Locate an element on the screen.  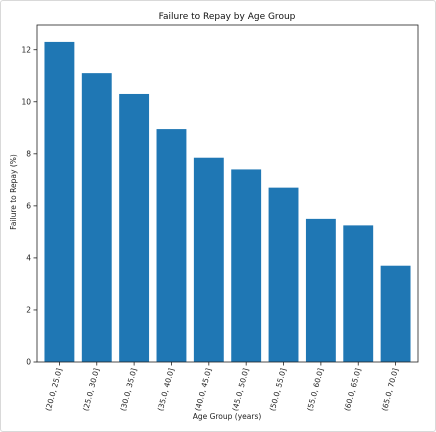
y-tick-label-5: 10 is located at coordinates (26, 101).